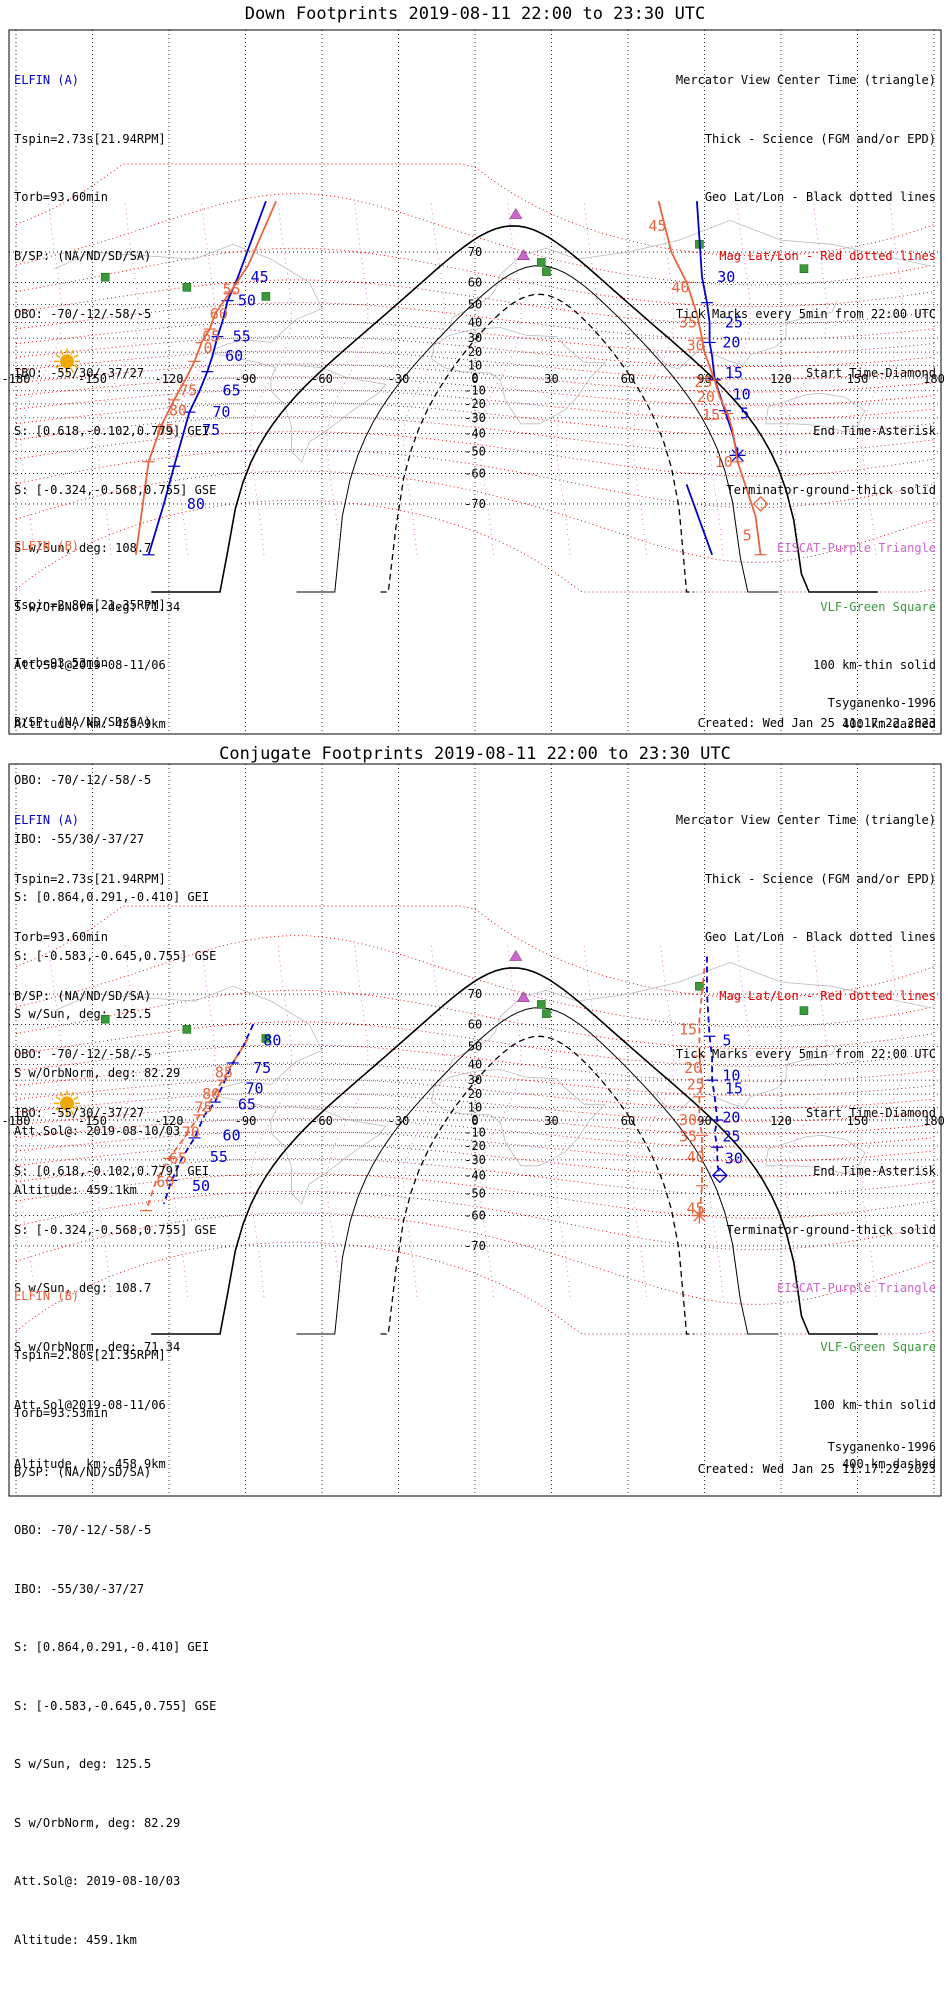  What do you see at coordinates (475, 1107) in the screenshot?
I see `lat-tick-label: 10` at bounding box center [475, 1107].